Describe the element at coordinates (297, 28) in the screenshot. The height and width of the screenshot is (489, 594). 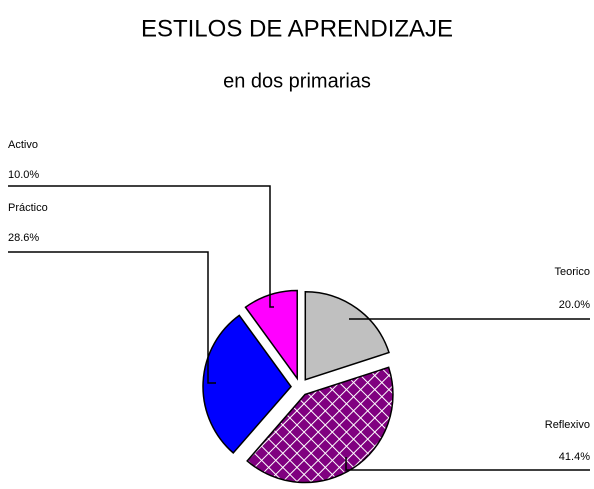
I see `chart-title: ESTILOS DE APRENDIZAJE` at that location.